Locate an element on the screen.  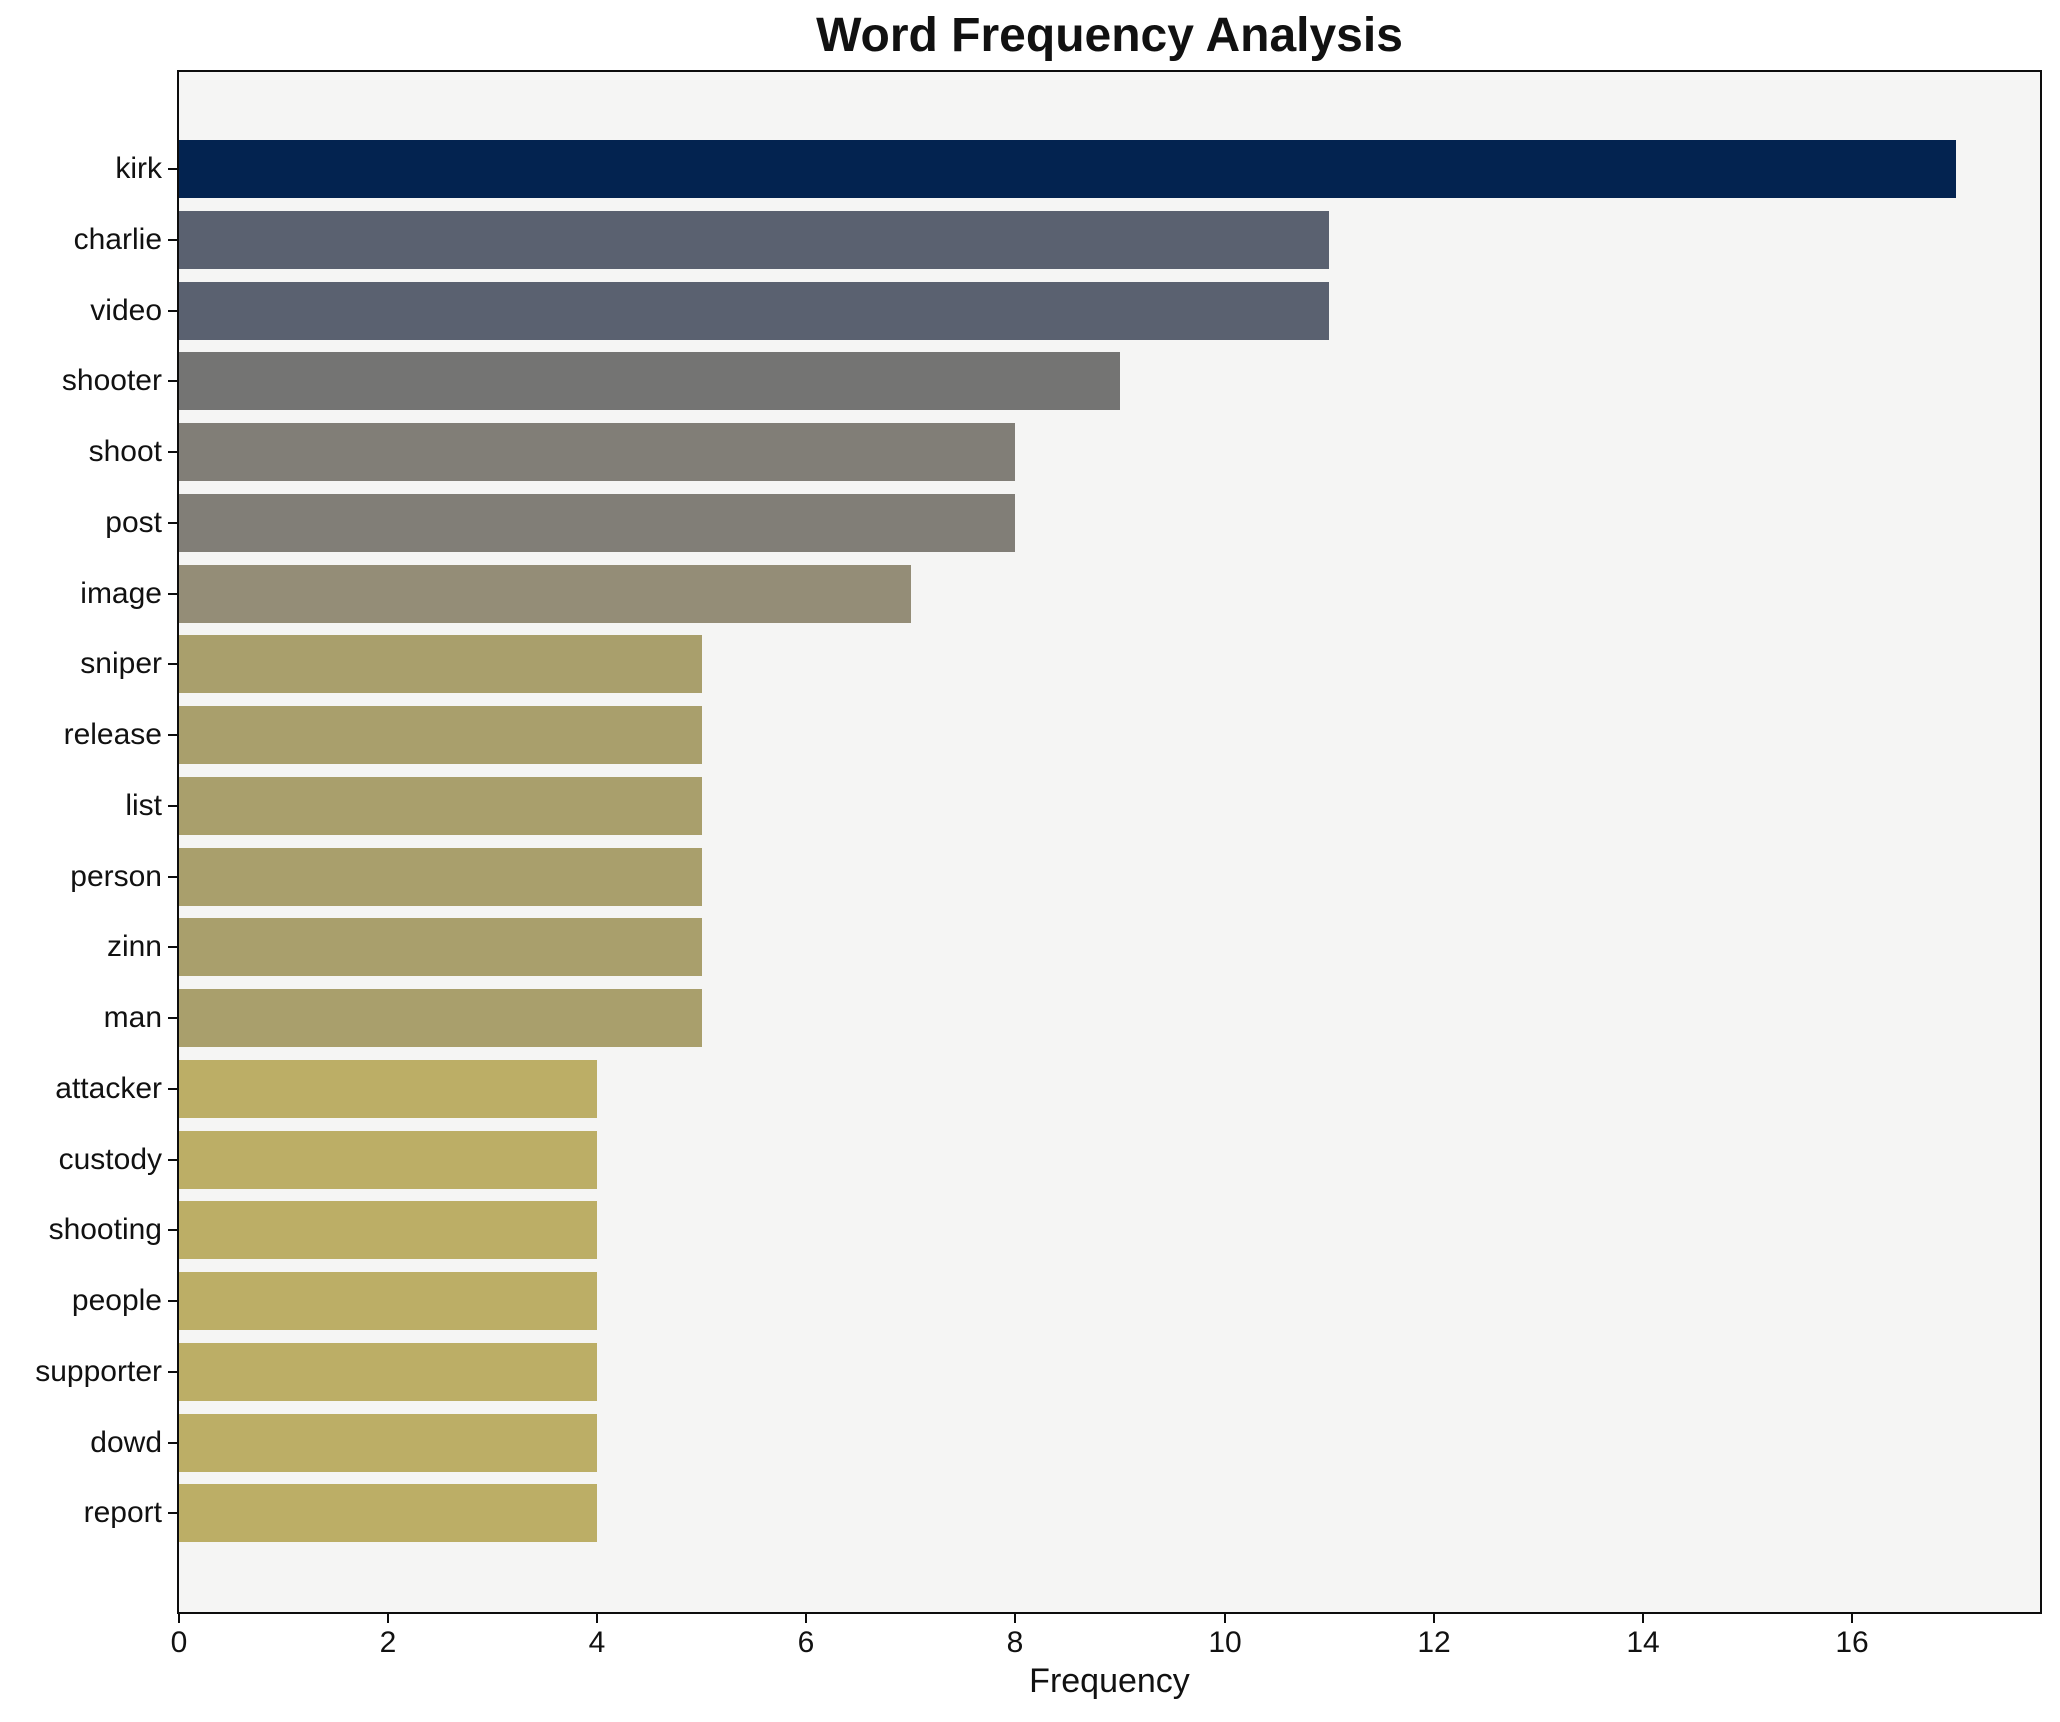
y-tick-label-video: video is located at coordinates (126, 310).